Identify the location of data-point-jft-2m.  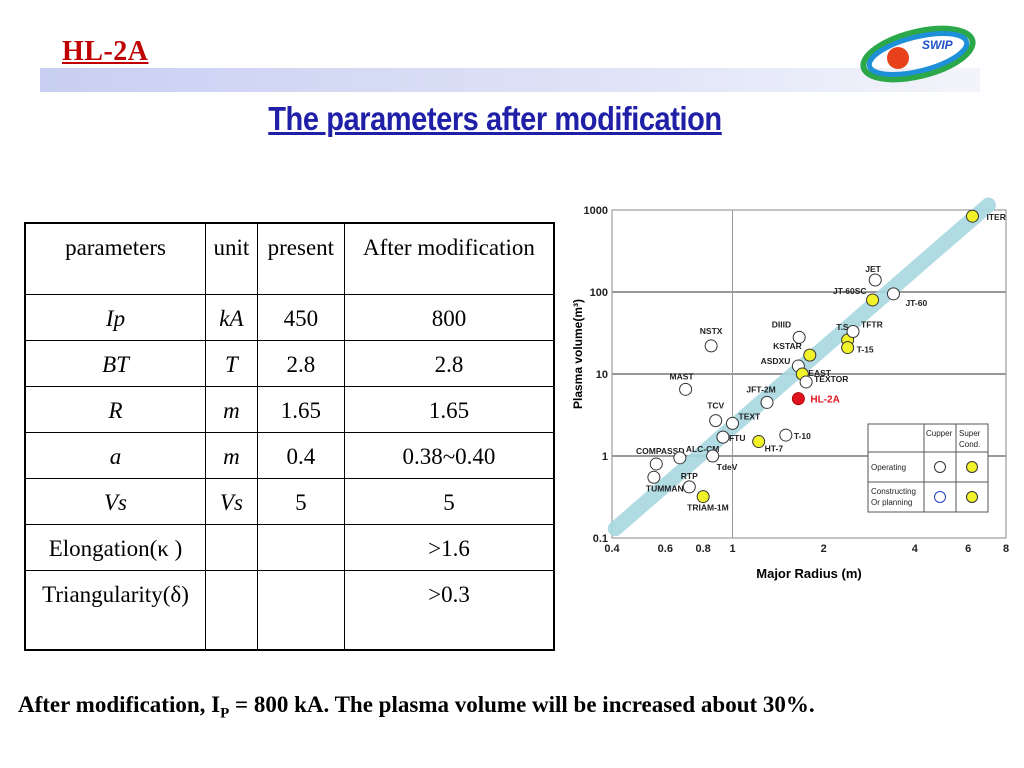
(767, 402).